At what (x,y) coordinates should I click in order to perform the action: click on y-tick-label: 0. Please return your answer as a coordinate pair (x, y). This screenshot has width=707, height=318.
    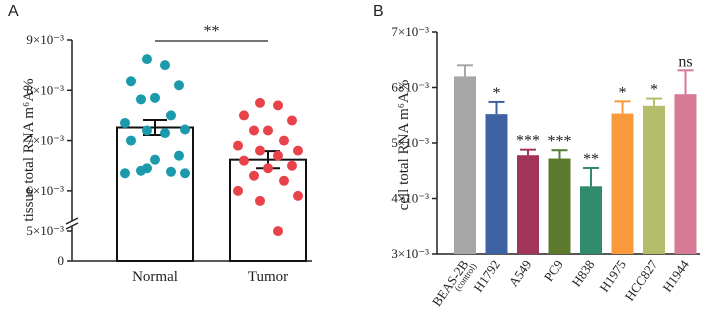
    Looking at the image, I should click on (61, 260).